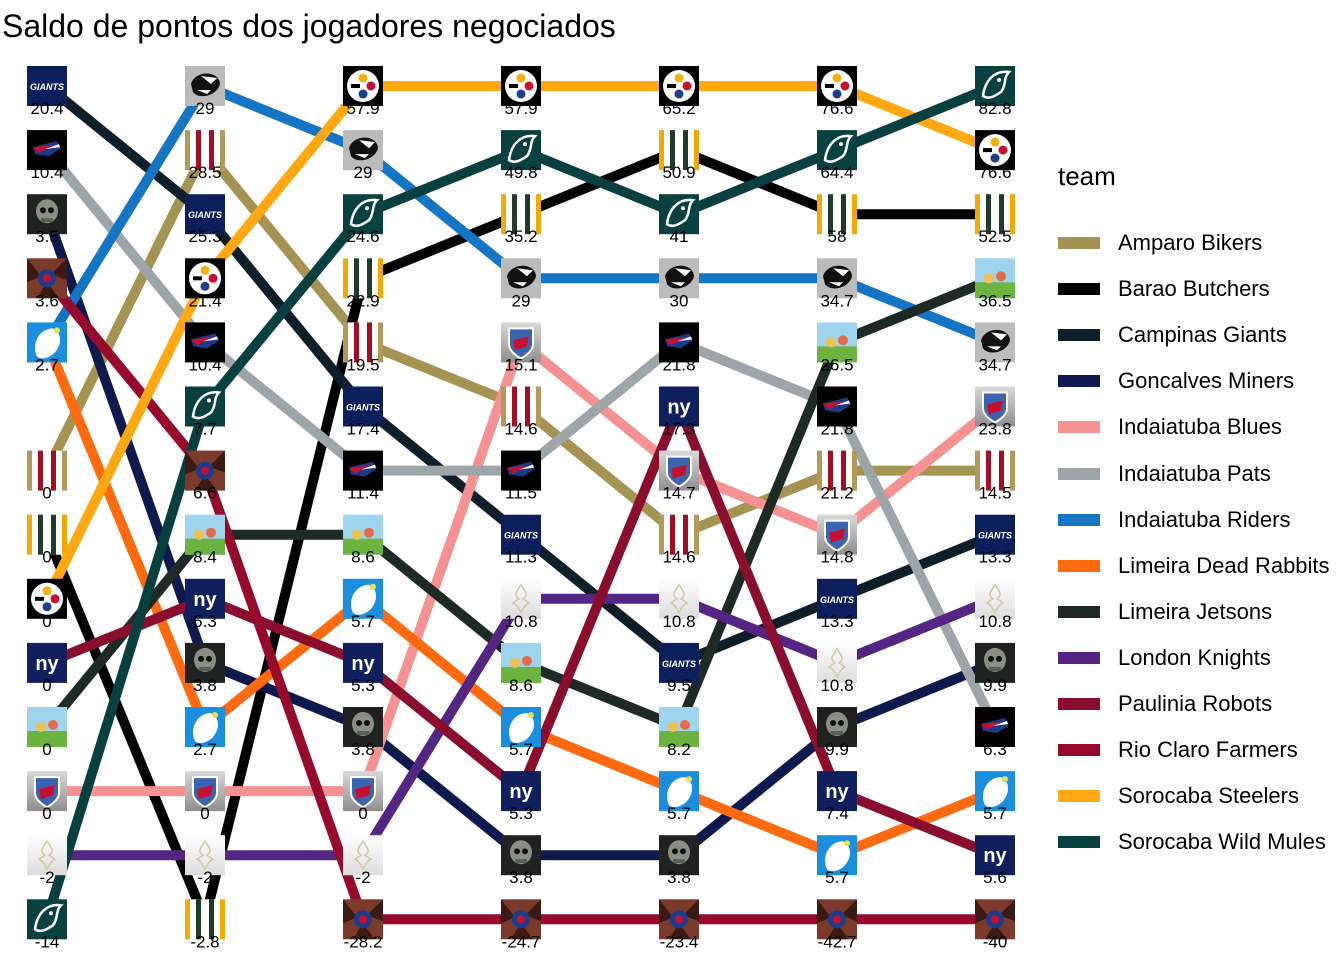  I want to click on data-label: 14.8, so click(836, 557).